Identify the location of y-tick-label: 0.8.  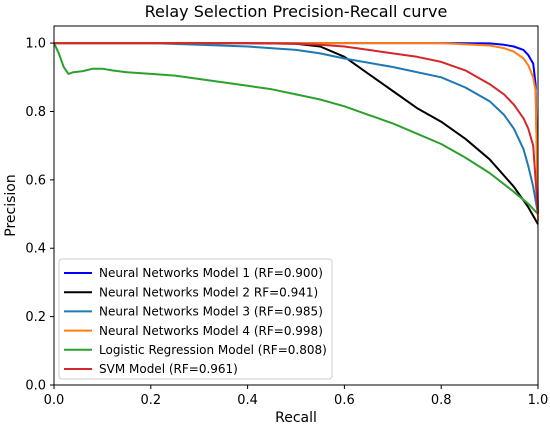
(35, 112).